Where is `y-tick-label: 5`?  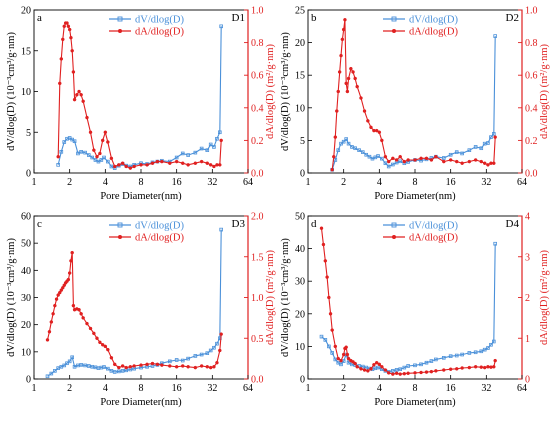
y-tick-label: 5 is located at coordinates (302, 141).